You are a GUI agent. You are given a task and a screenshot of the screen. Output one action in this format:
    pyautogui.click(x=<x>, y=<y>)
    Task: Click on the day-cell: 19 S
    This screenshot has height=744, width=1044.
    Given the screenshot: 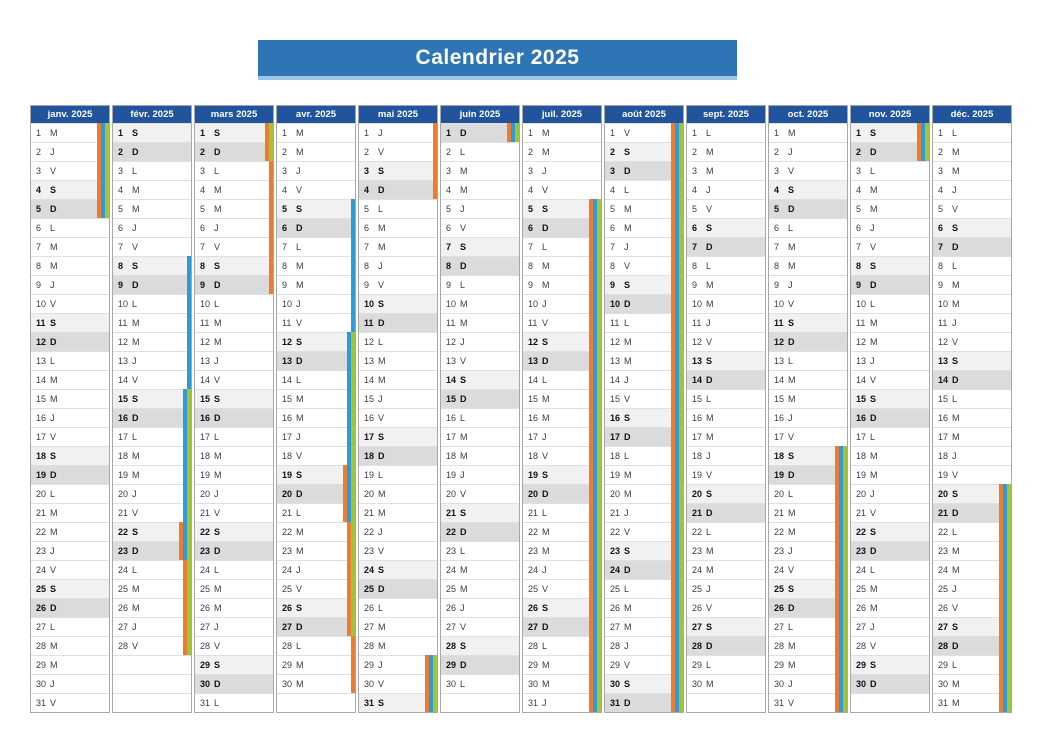 What is the action you would take?
    pyautogui.click(x=562, y=474)
    